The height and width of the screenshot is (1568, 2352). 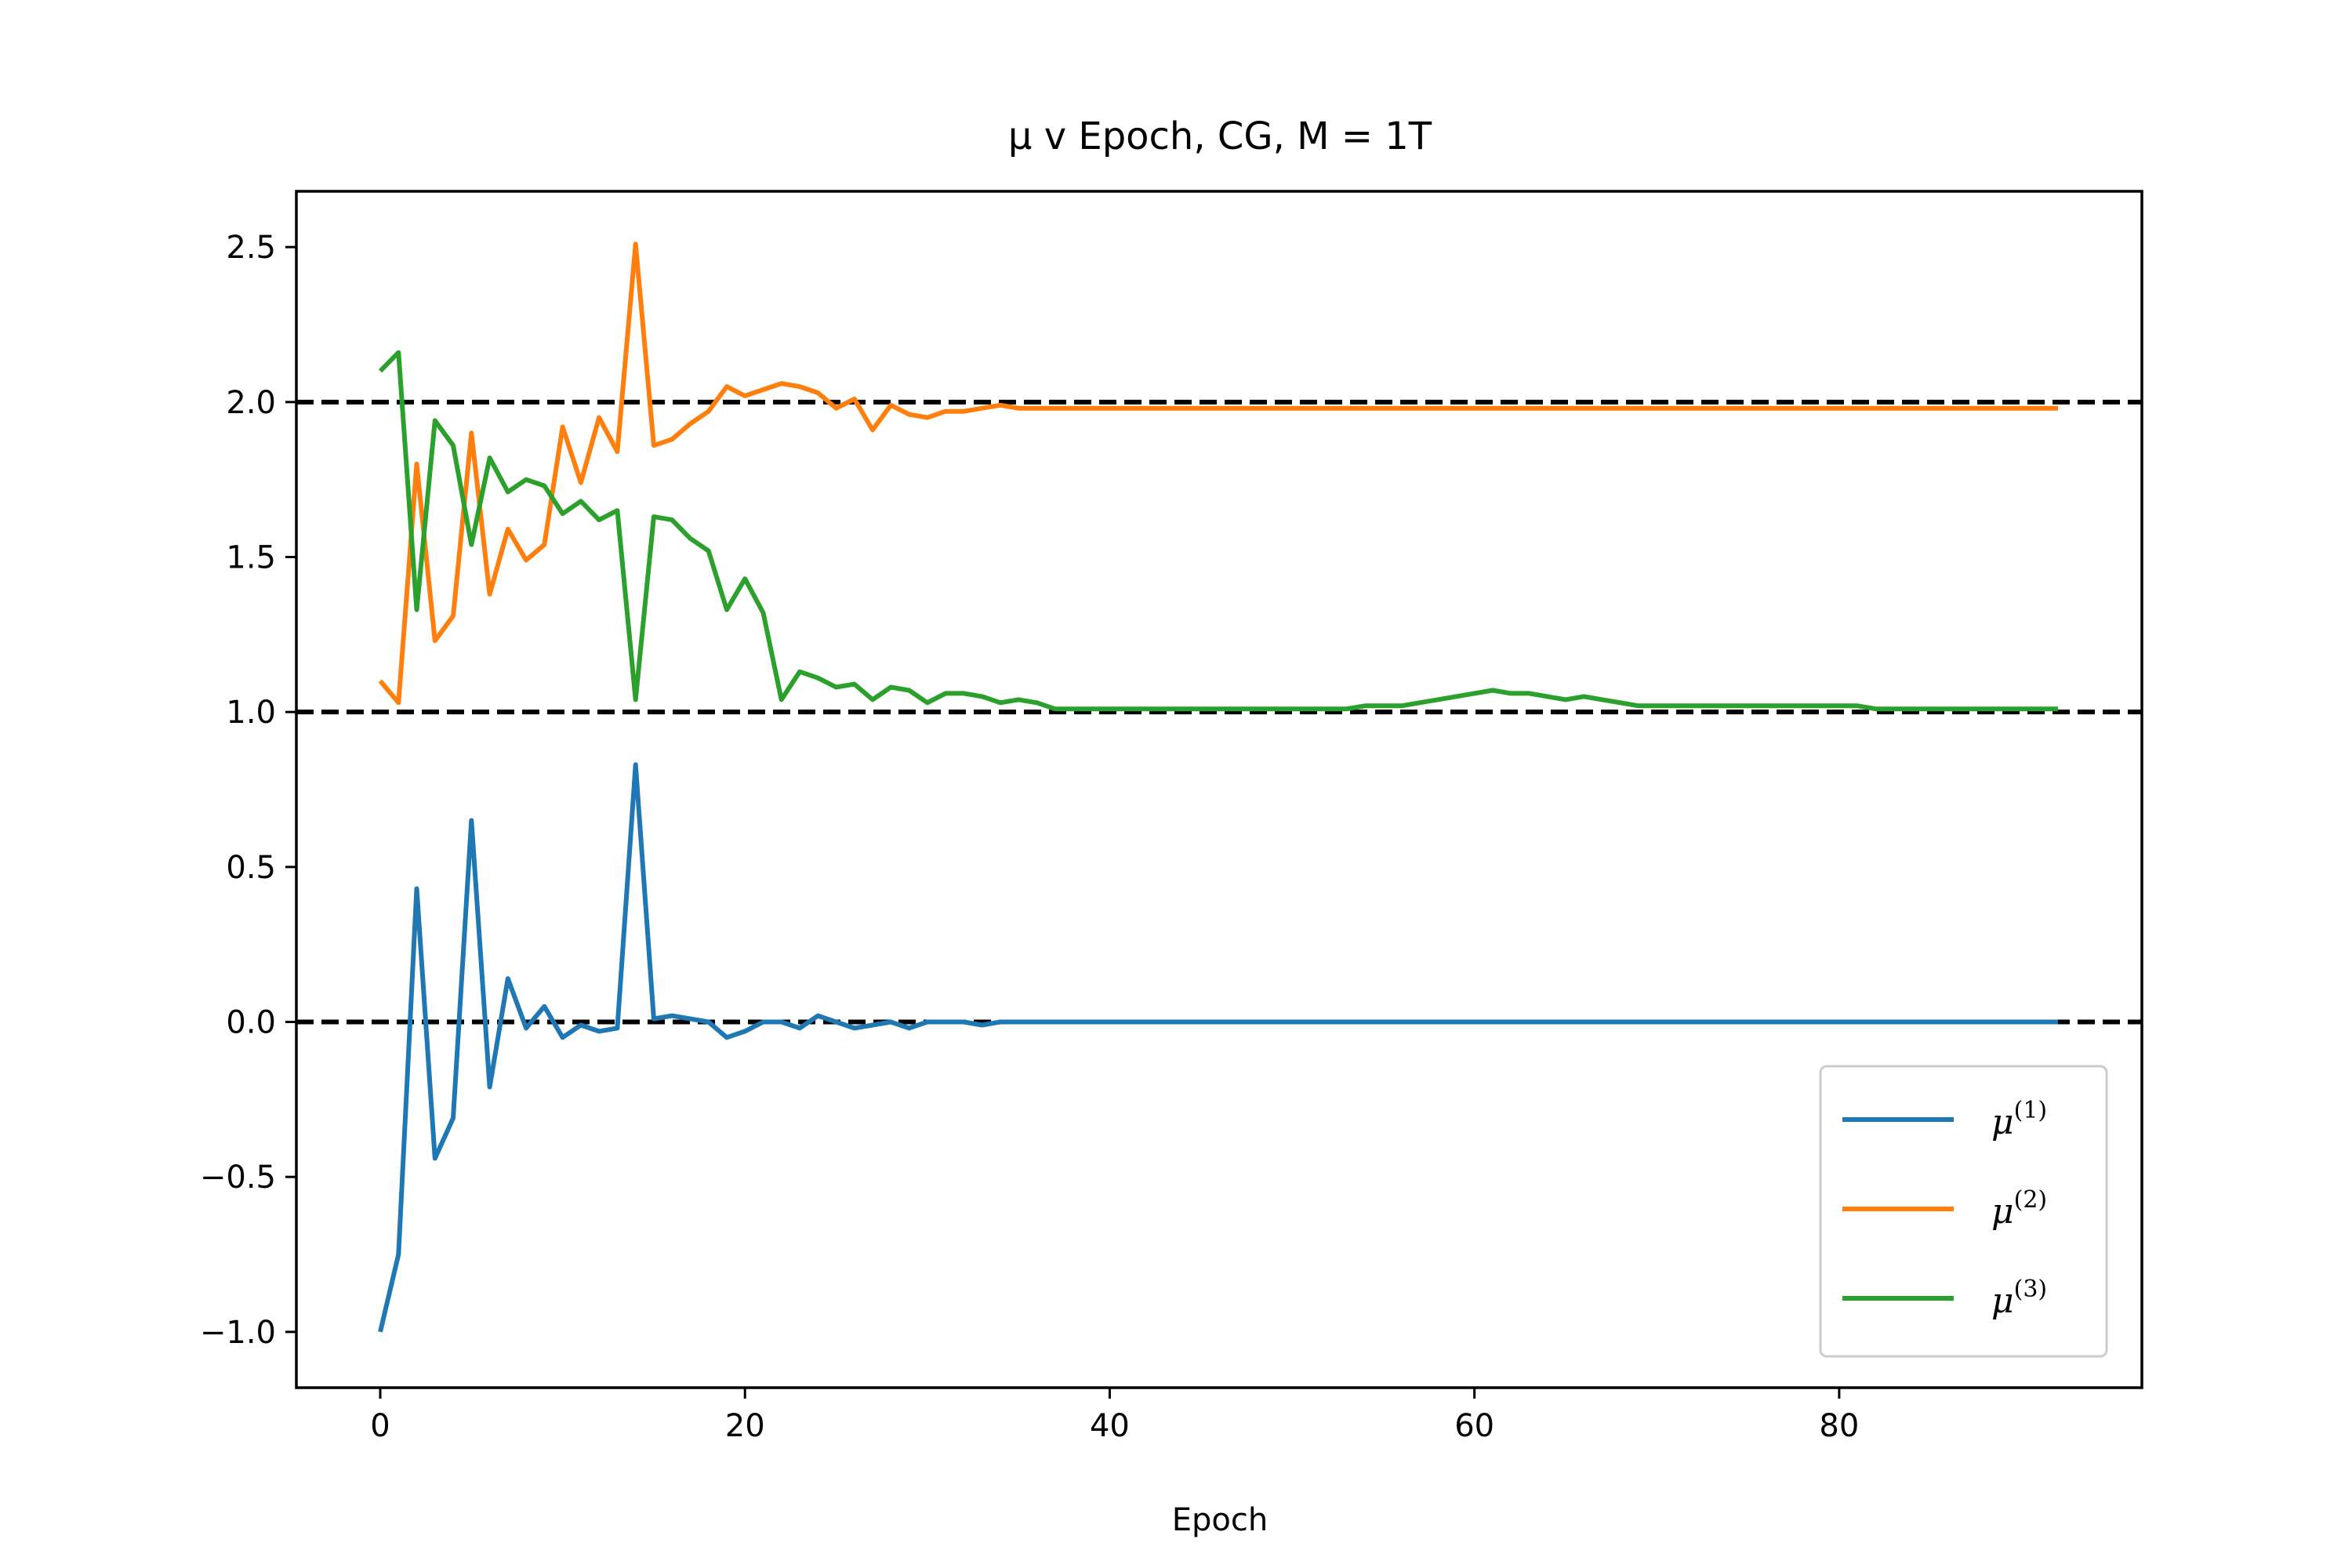 I want to click on x-tick-label: 80, so click(x=1839, y=1426).